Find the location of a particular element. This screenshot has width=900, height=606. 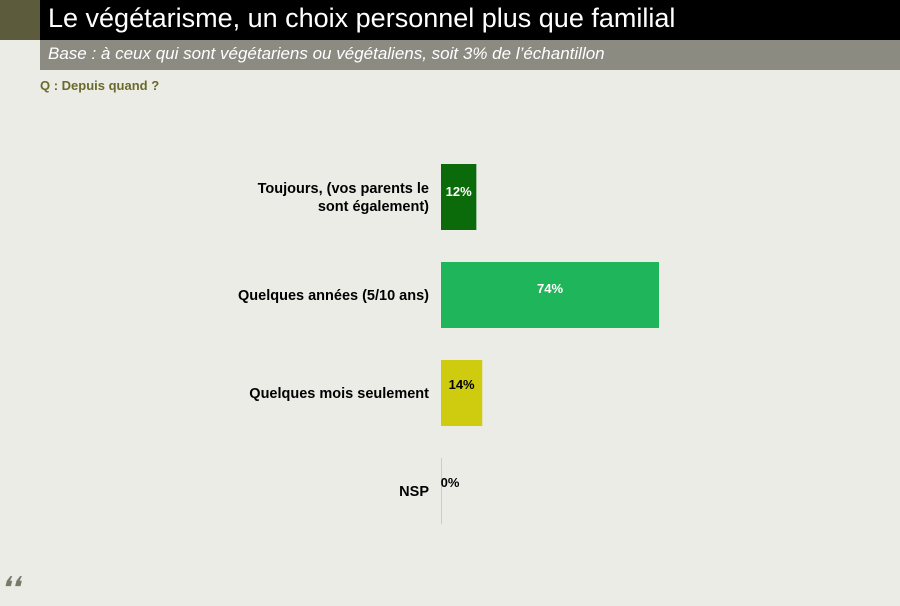

category-label-0: Toujours, (vos parents le sont également) is located at coordinates (344, 198).